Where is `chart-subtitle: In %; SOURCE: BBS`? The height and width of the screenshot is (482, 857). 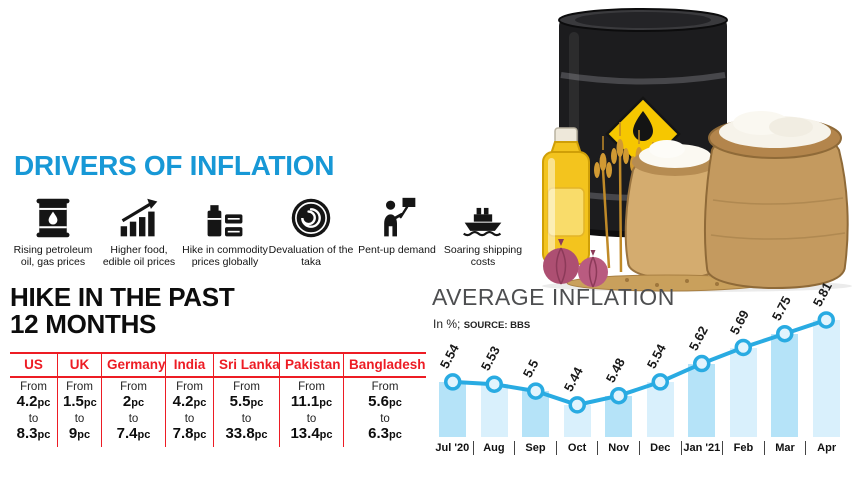
chart-subtitle: In %; SOURCE: BBS is located at coordinates (481, 324).